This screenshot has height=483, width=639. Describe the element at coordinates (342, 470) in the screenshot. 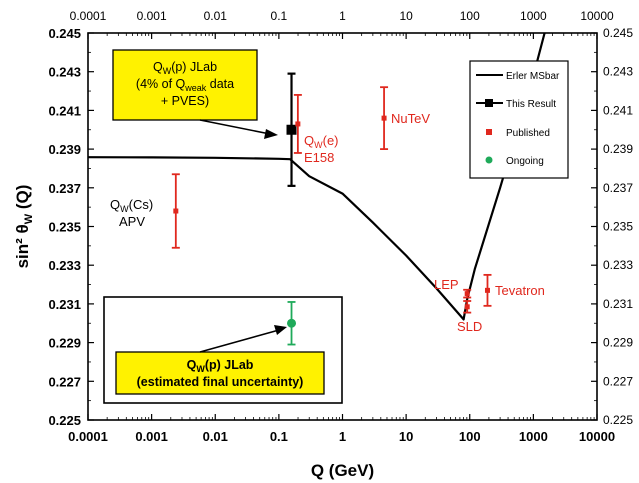

I see `x-axis-title: Q (GeV)` at that location.